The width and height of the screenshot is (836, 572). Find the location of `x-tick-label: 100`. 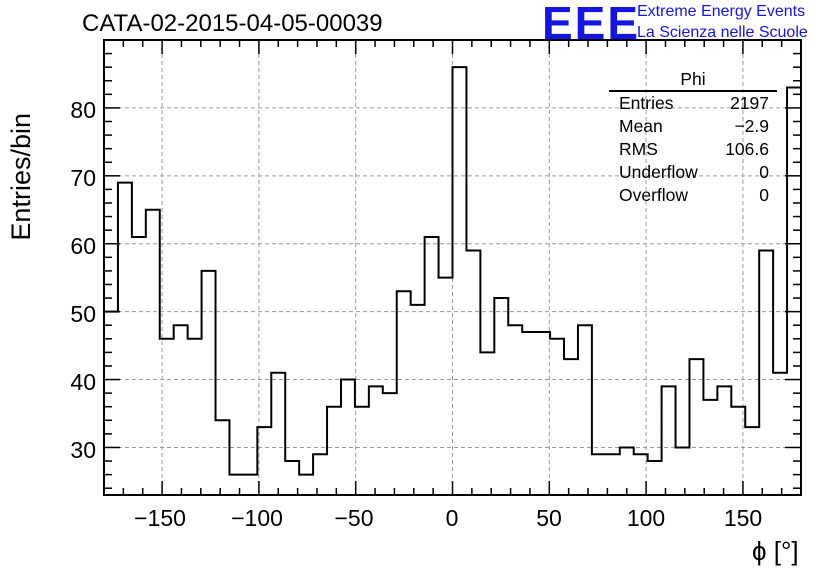

x-tick-label: 100 is located at coordinates (646, 518).